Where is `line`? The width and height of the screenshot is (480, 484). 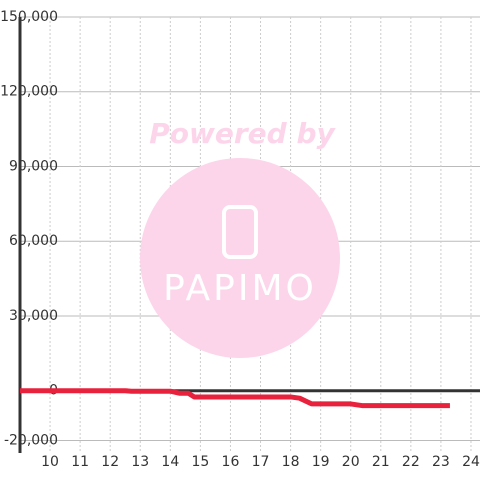 line is located at coordinates (235, 398).